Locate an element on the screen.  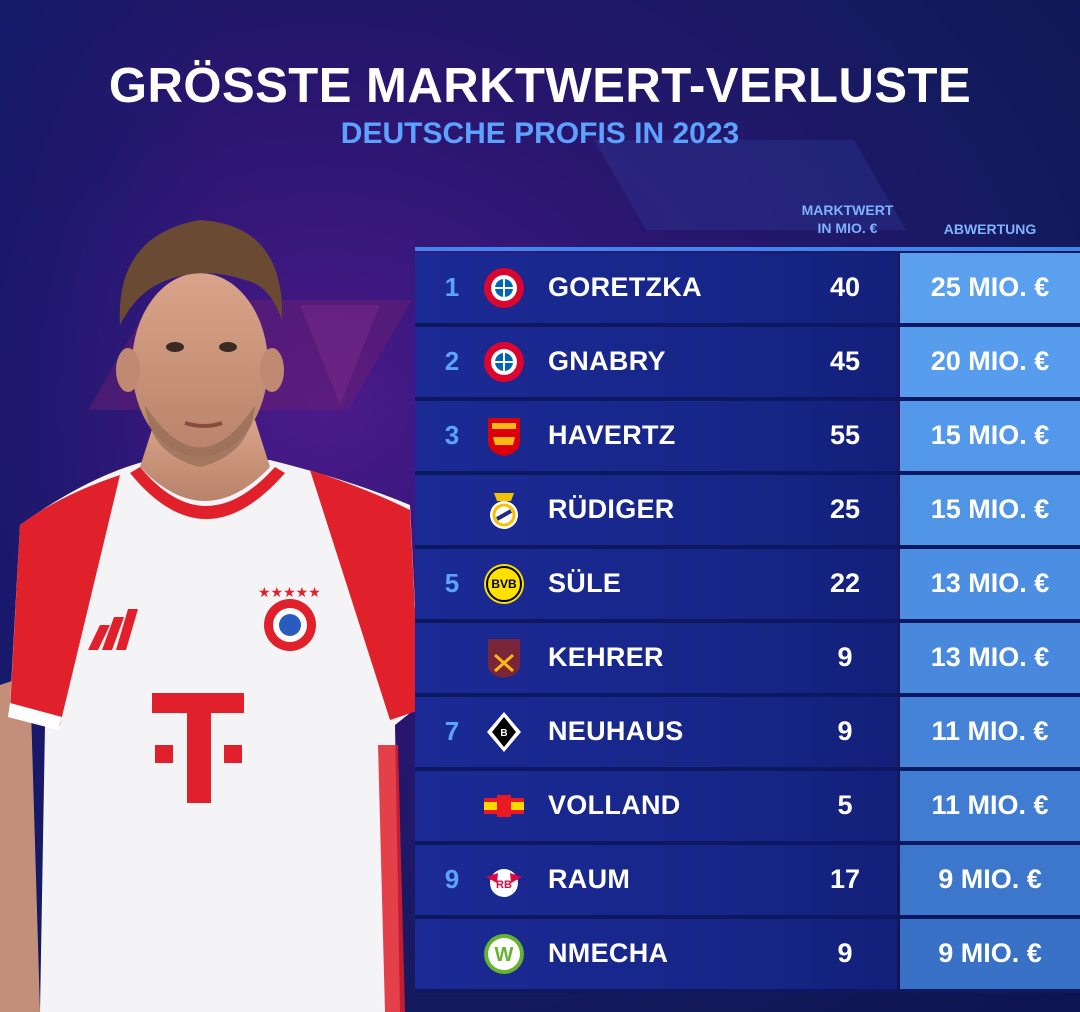
table-row: 5 BVB SÜLE 22 13 MIO. € is located at coordinates (747, 586).